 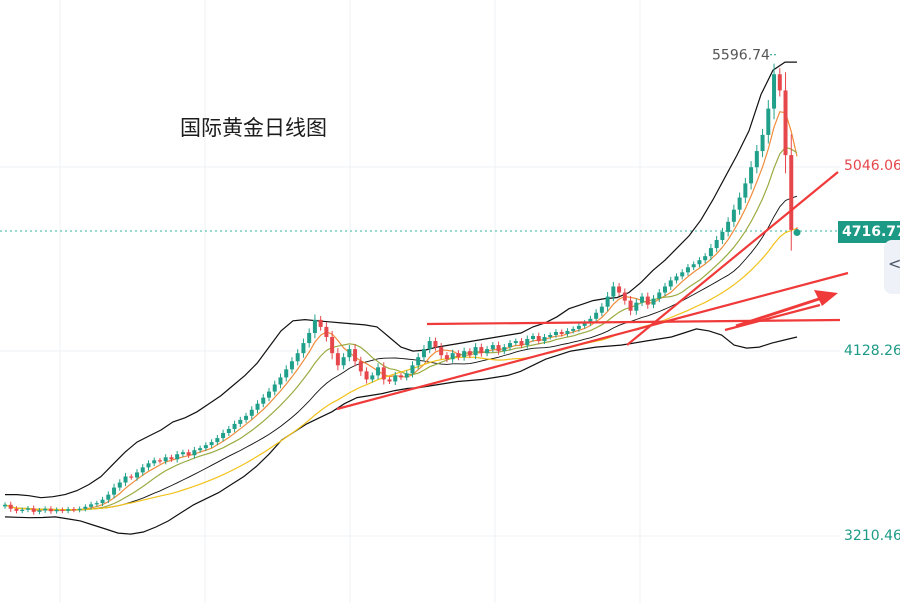 What do you see at coordinates (872, 351) in the screenshot?
I see `y-axis-label-4128: 4128.26` at bounding box center [872, 351].